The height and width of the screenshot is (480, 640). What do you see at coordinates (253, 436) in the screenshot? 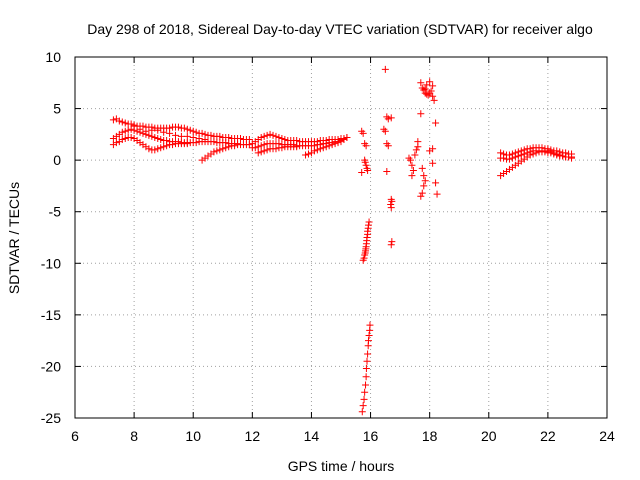
I see `x-tick-label: 12` at bounding box center [253, 436].